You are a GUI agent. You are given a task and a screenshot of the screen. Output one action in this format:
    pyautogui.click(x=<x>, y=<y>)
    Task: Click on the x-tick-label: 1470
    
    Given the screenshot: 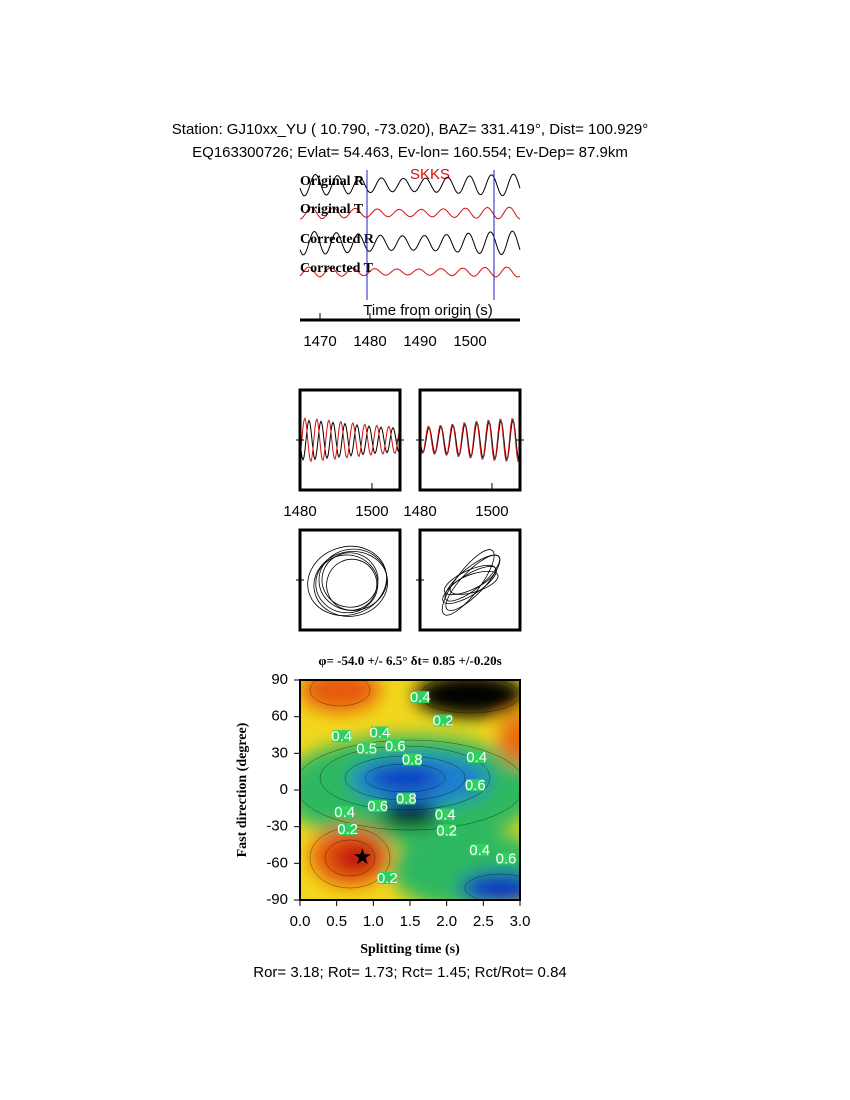 What is the action you would take?
    pyautogui.click(x=319, y=341)
    